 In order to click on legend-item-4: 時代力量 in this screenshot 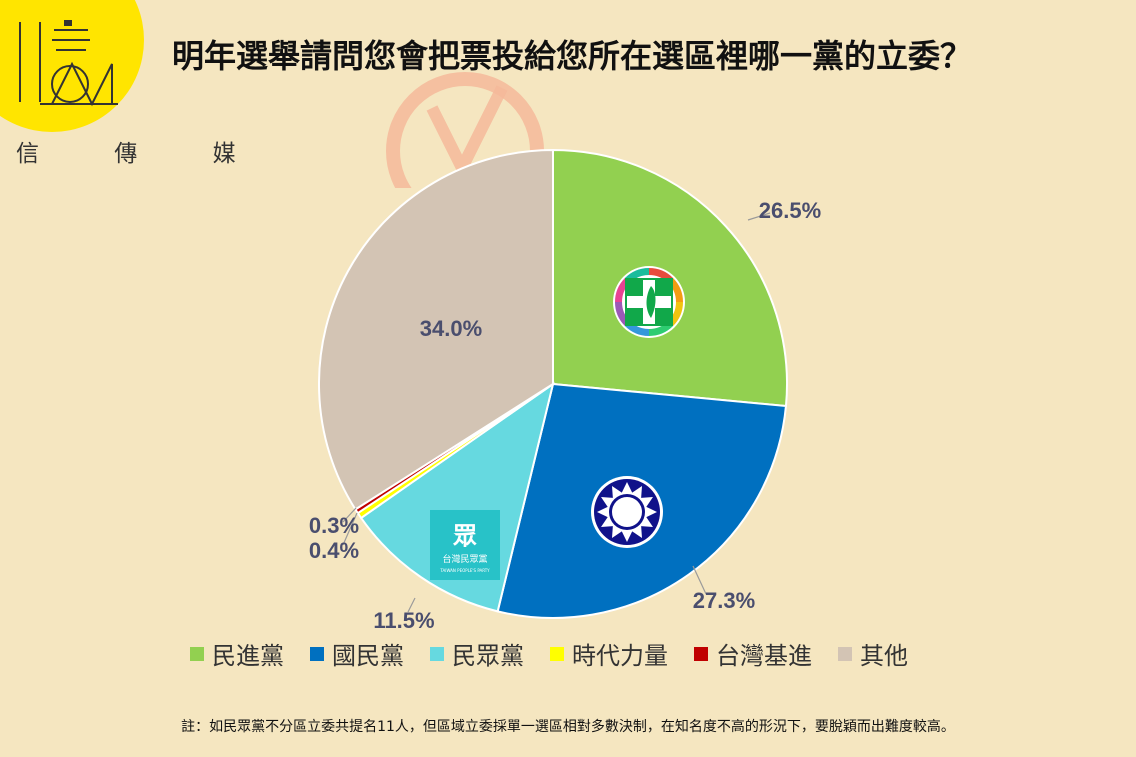, I will do `click(609, 653)`.